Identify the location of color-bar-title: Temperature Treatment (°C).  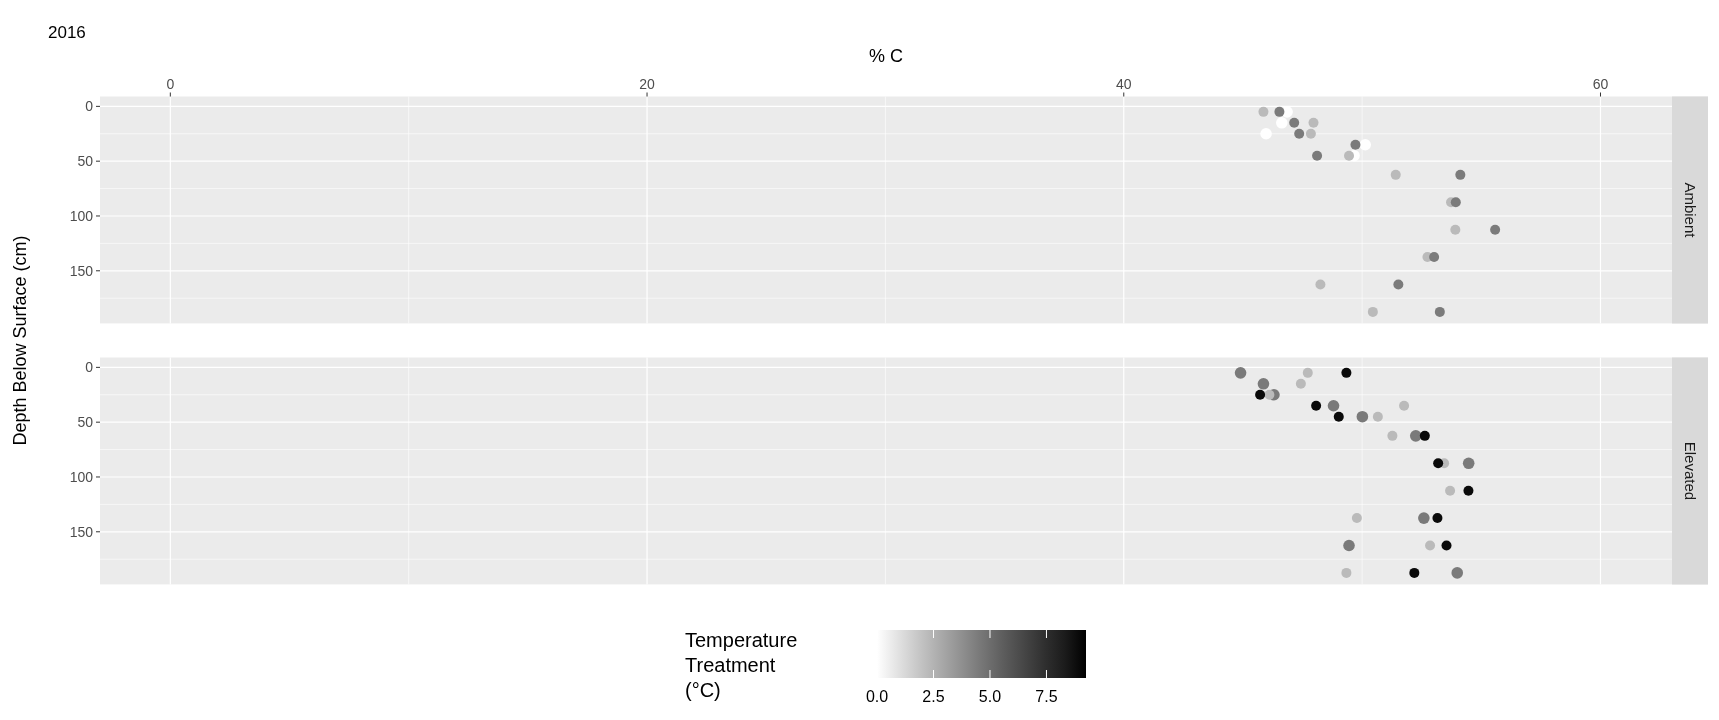
(741, 665).